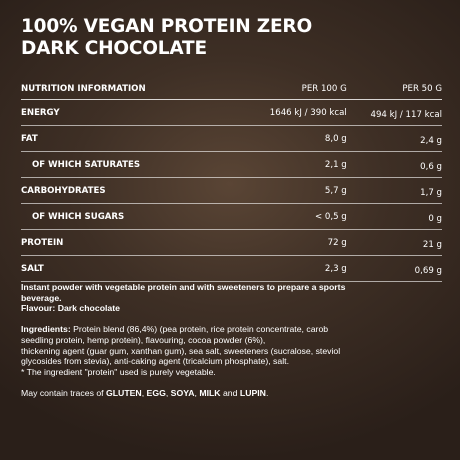 The height and width of the screenshot is (460, 460). I want to click on ingredients-label: Ingredients:, so click(46, 329).